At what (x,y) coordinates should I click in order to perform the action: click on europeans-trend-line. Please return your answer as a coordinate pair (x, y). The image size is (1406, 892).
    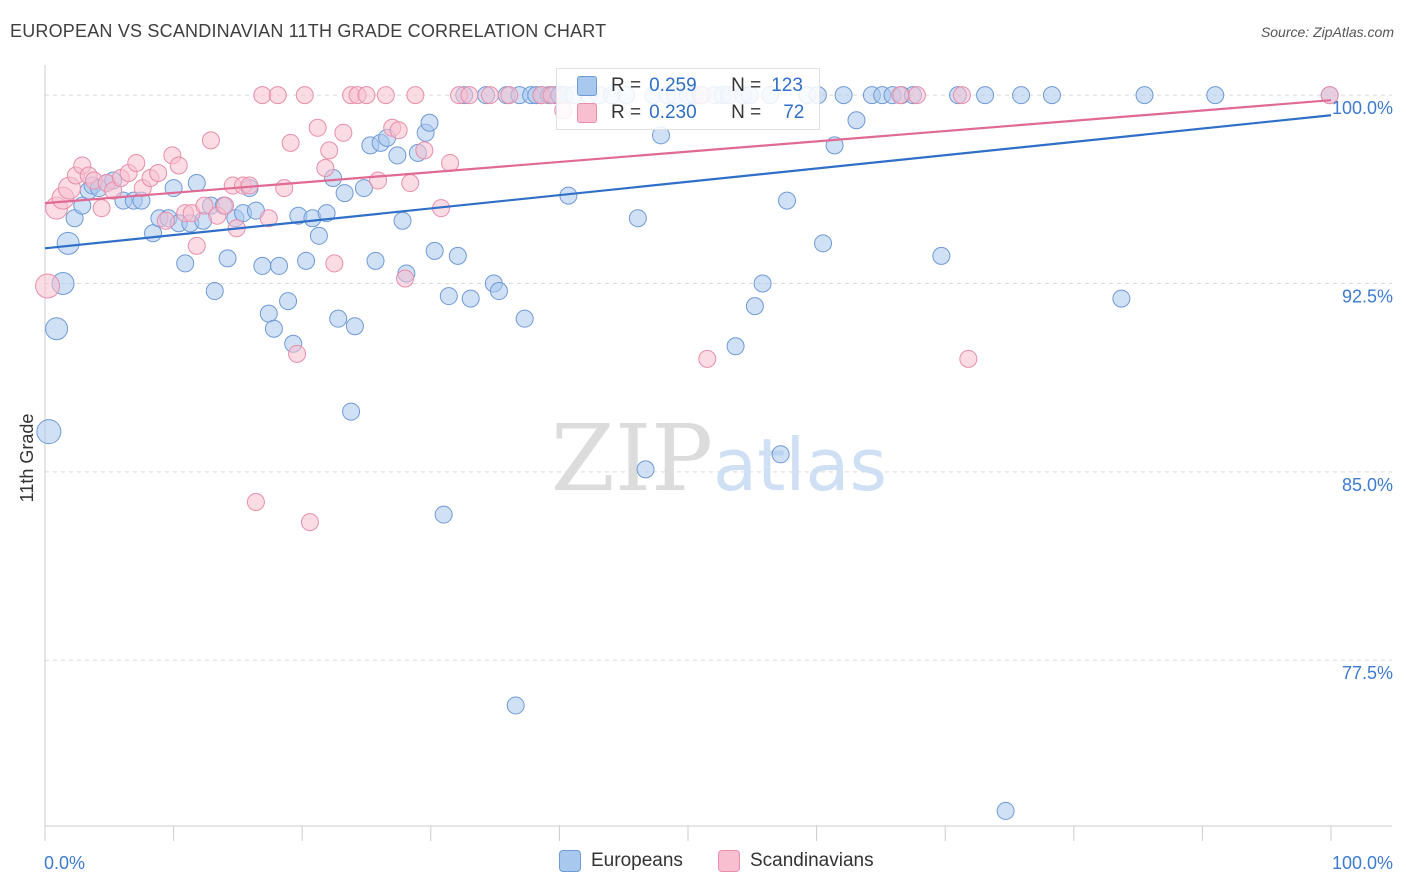
    Looking at the image, I should click on (688, 182).